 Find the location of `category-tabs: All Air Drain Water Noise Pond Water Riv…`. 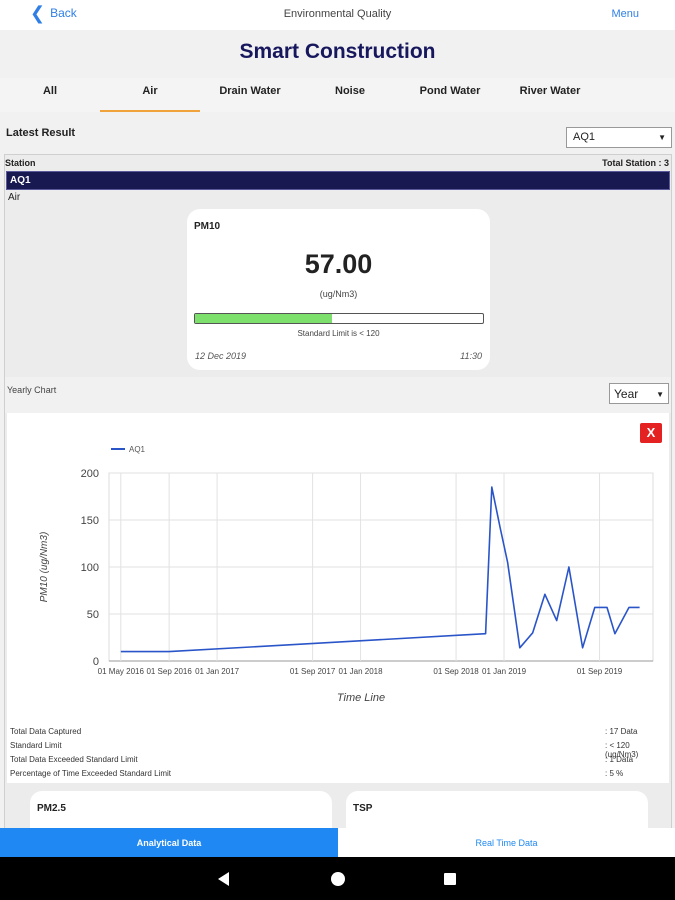

category-tabs: All Air Drain Water Noise Pond Water Riv… is located at coordinates (337, 95).